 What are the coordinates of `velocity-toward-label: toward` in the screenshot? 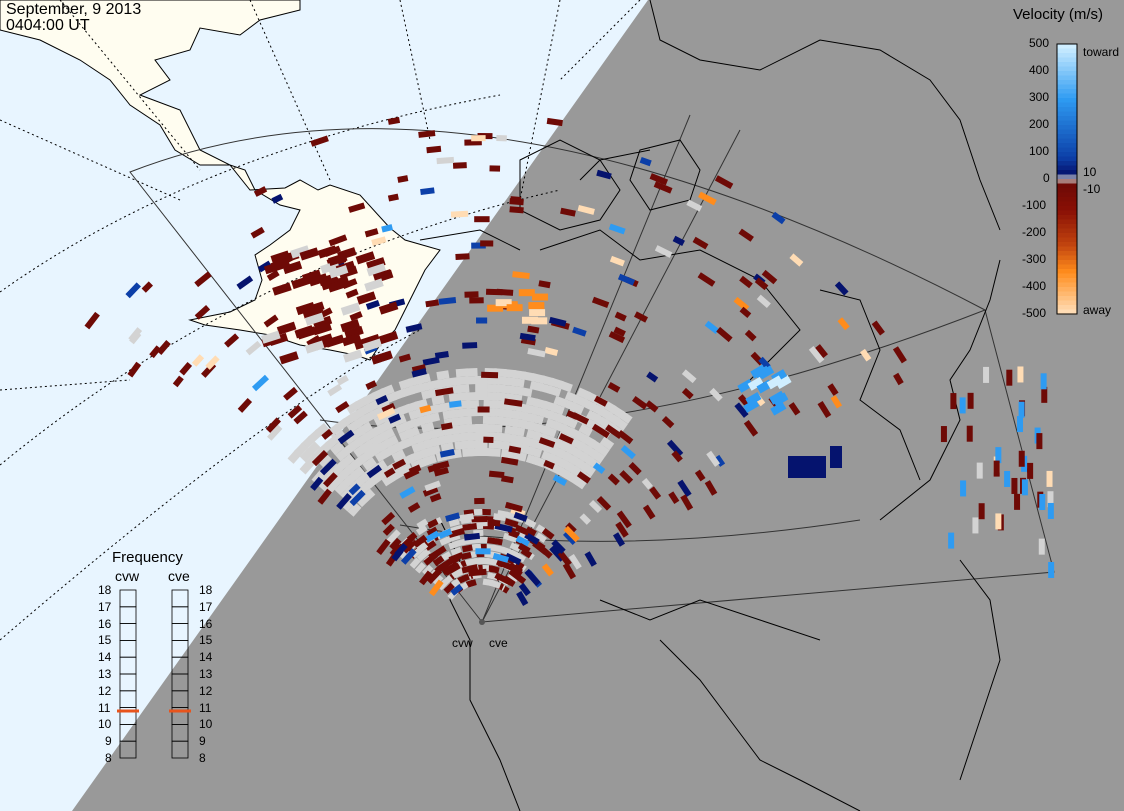 It's located at (1101, 52).